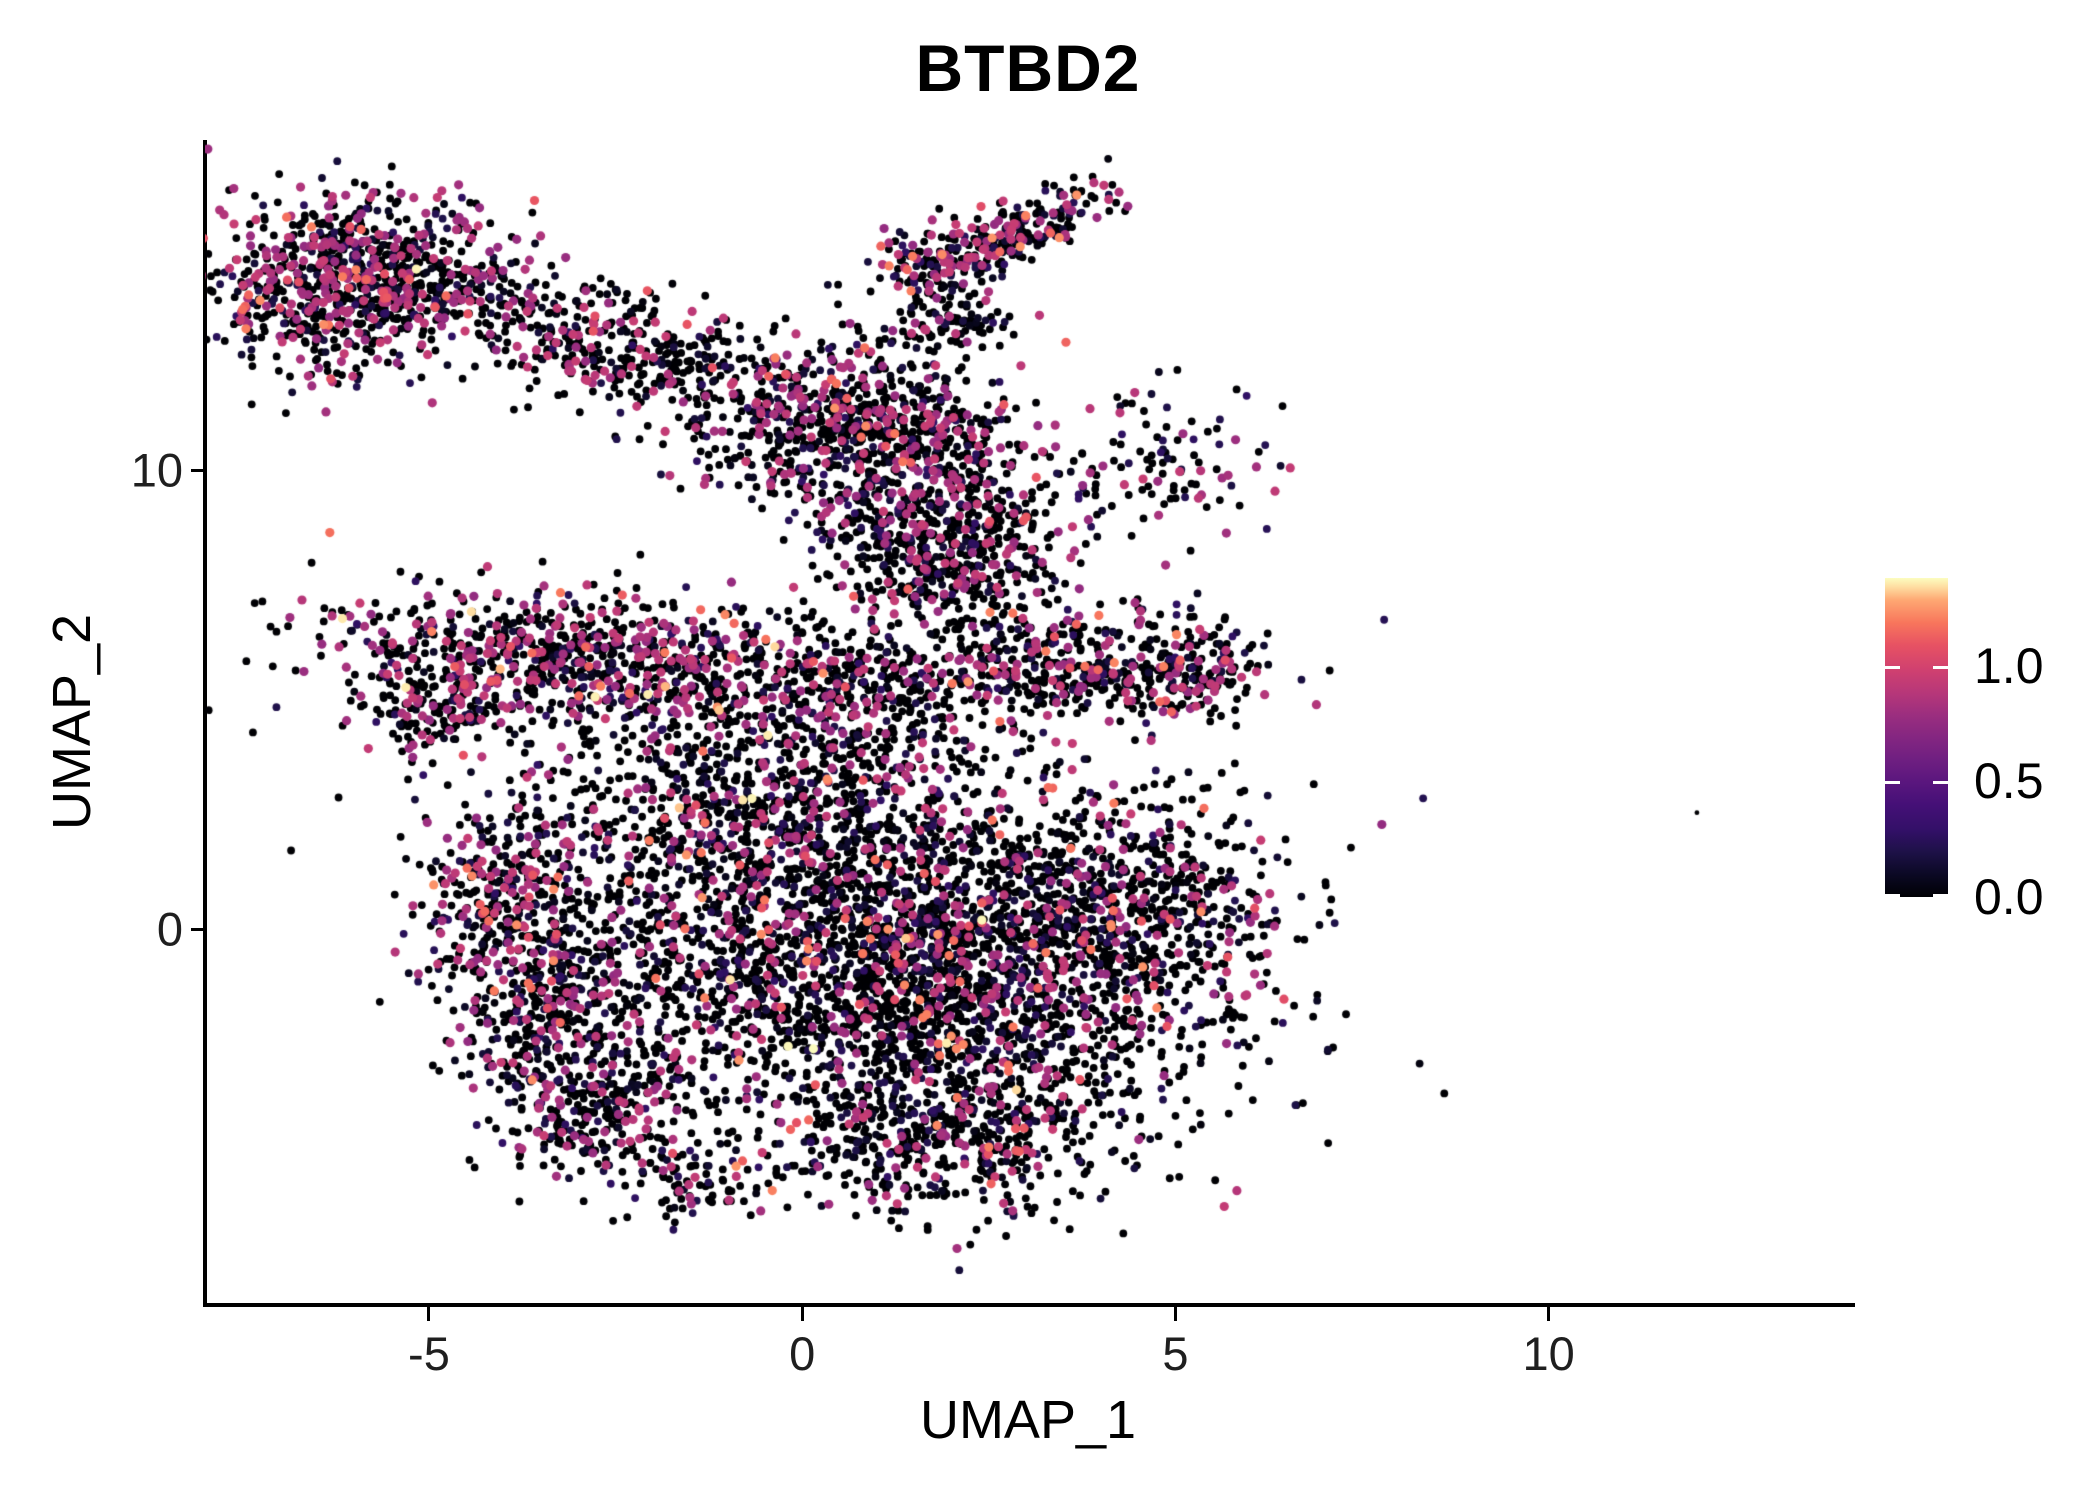  Describe the element at coordinates (1916, 737) in the screenshot. I see `colorbar-gradient` at that location.